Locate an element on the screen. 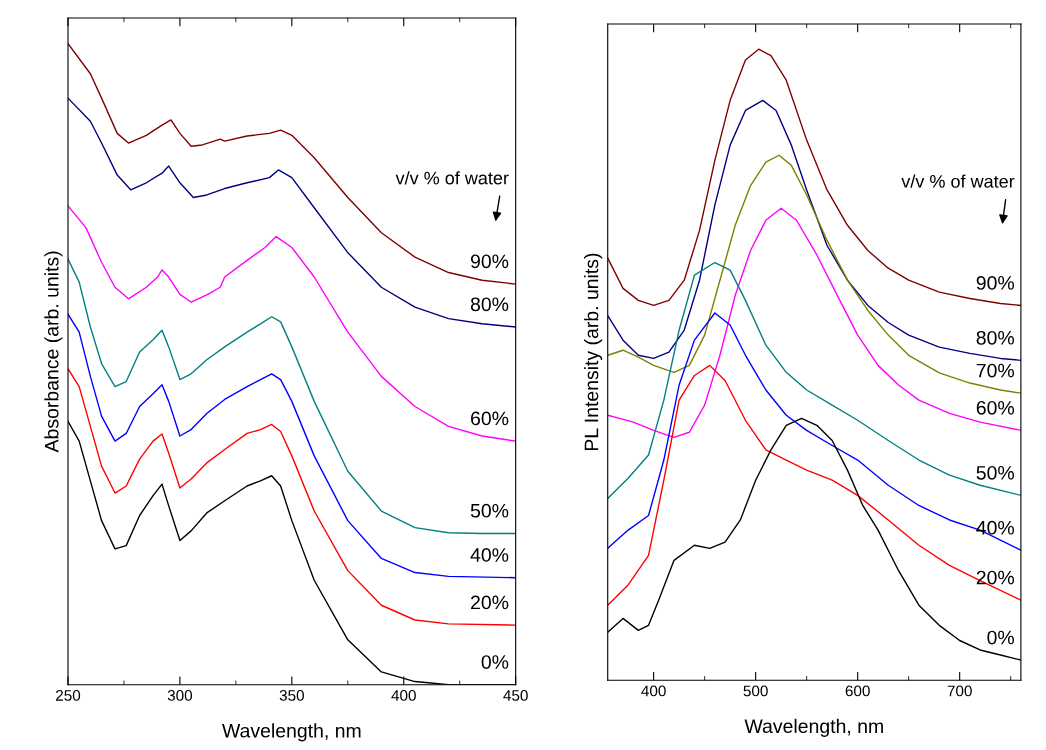  x-tick-label: 300 is located at coordinates (180, 695).